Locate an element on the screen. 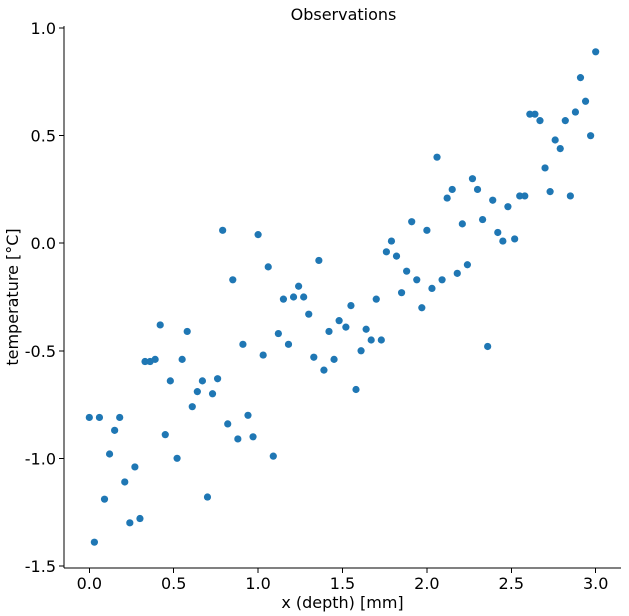 This screenshot has width=629, height=616. y-tick-label: 0.0 is located at coordinates (43, 243).